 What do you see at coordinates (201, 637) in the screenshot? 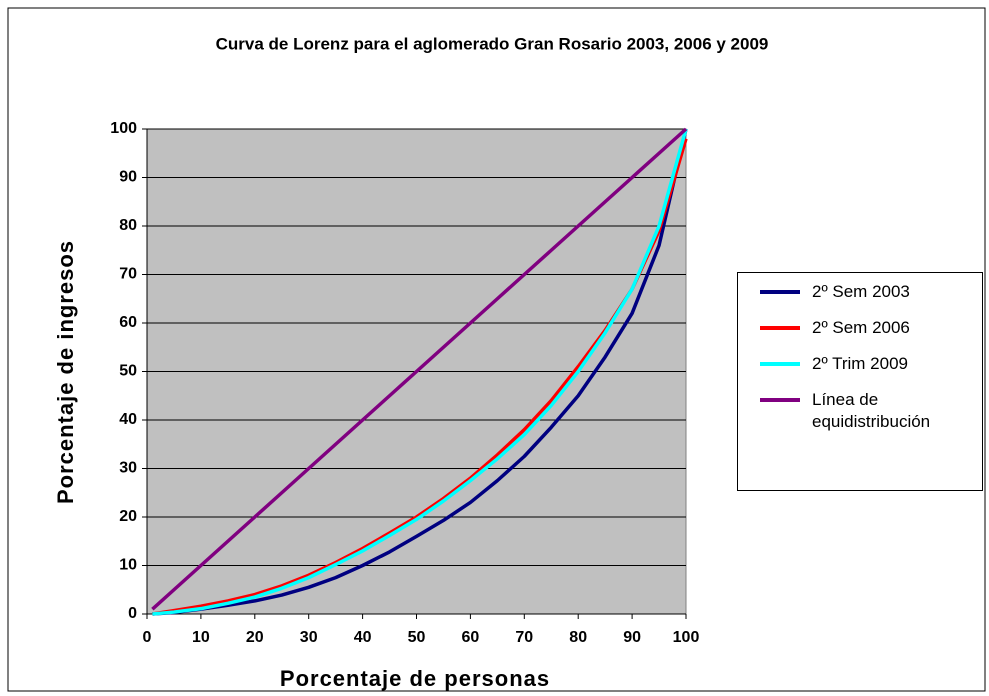
I see `x-tick-label: 10` at bounding box center [201, 637].